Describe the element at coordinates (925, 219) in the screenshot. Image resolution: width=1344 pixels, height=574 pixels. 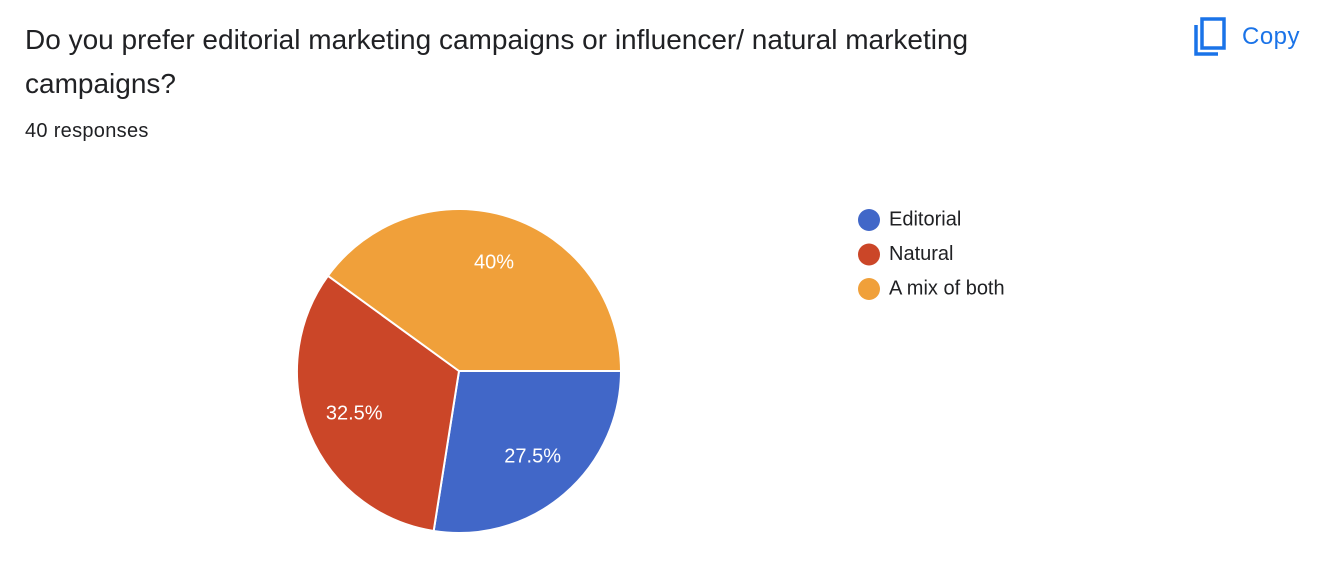
I see `legend-label: Editorial` at that location.